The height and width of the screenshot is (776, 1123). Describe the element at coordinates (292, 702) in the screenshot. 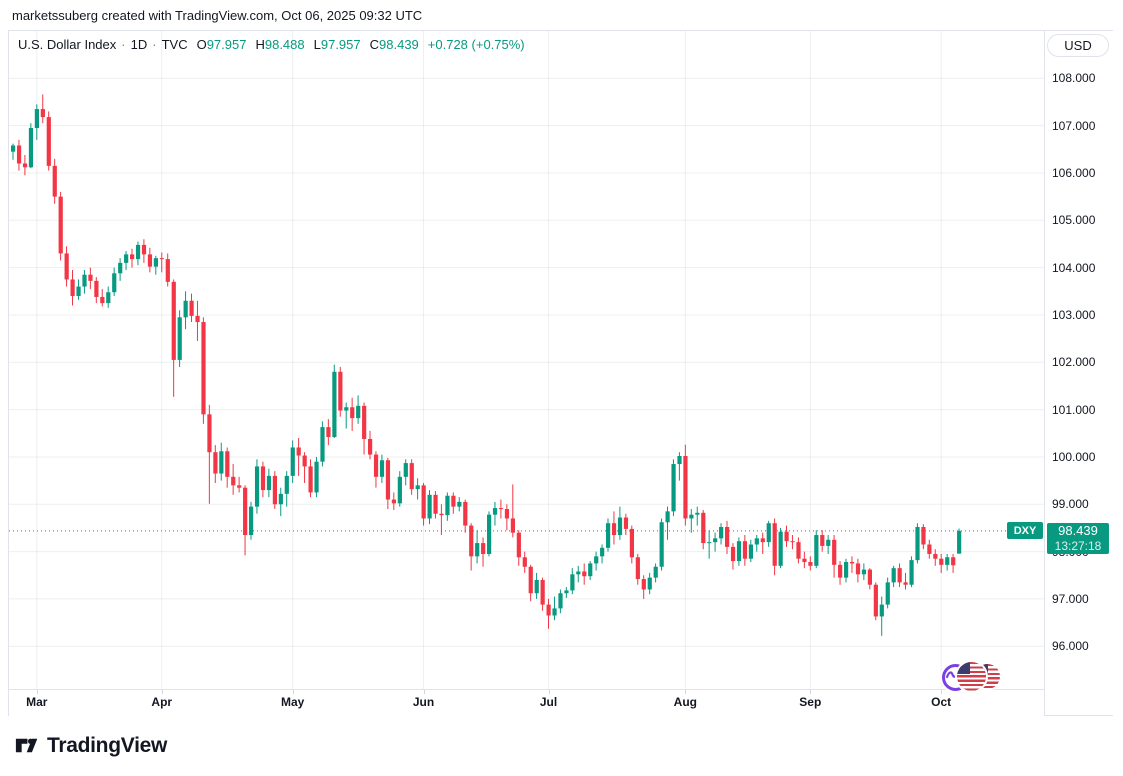

I see `x-axis-label: May` at that location.